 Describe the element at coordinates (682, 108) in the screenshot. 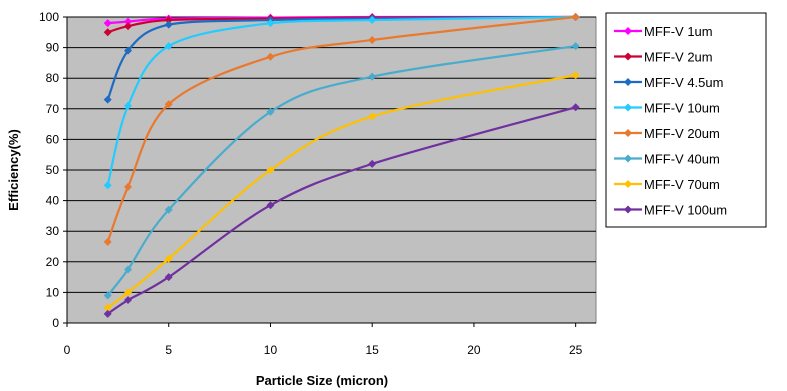

I see `legend-label: MFF-V 10um` at that location.